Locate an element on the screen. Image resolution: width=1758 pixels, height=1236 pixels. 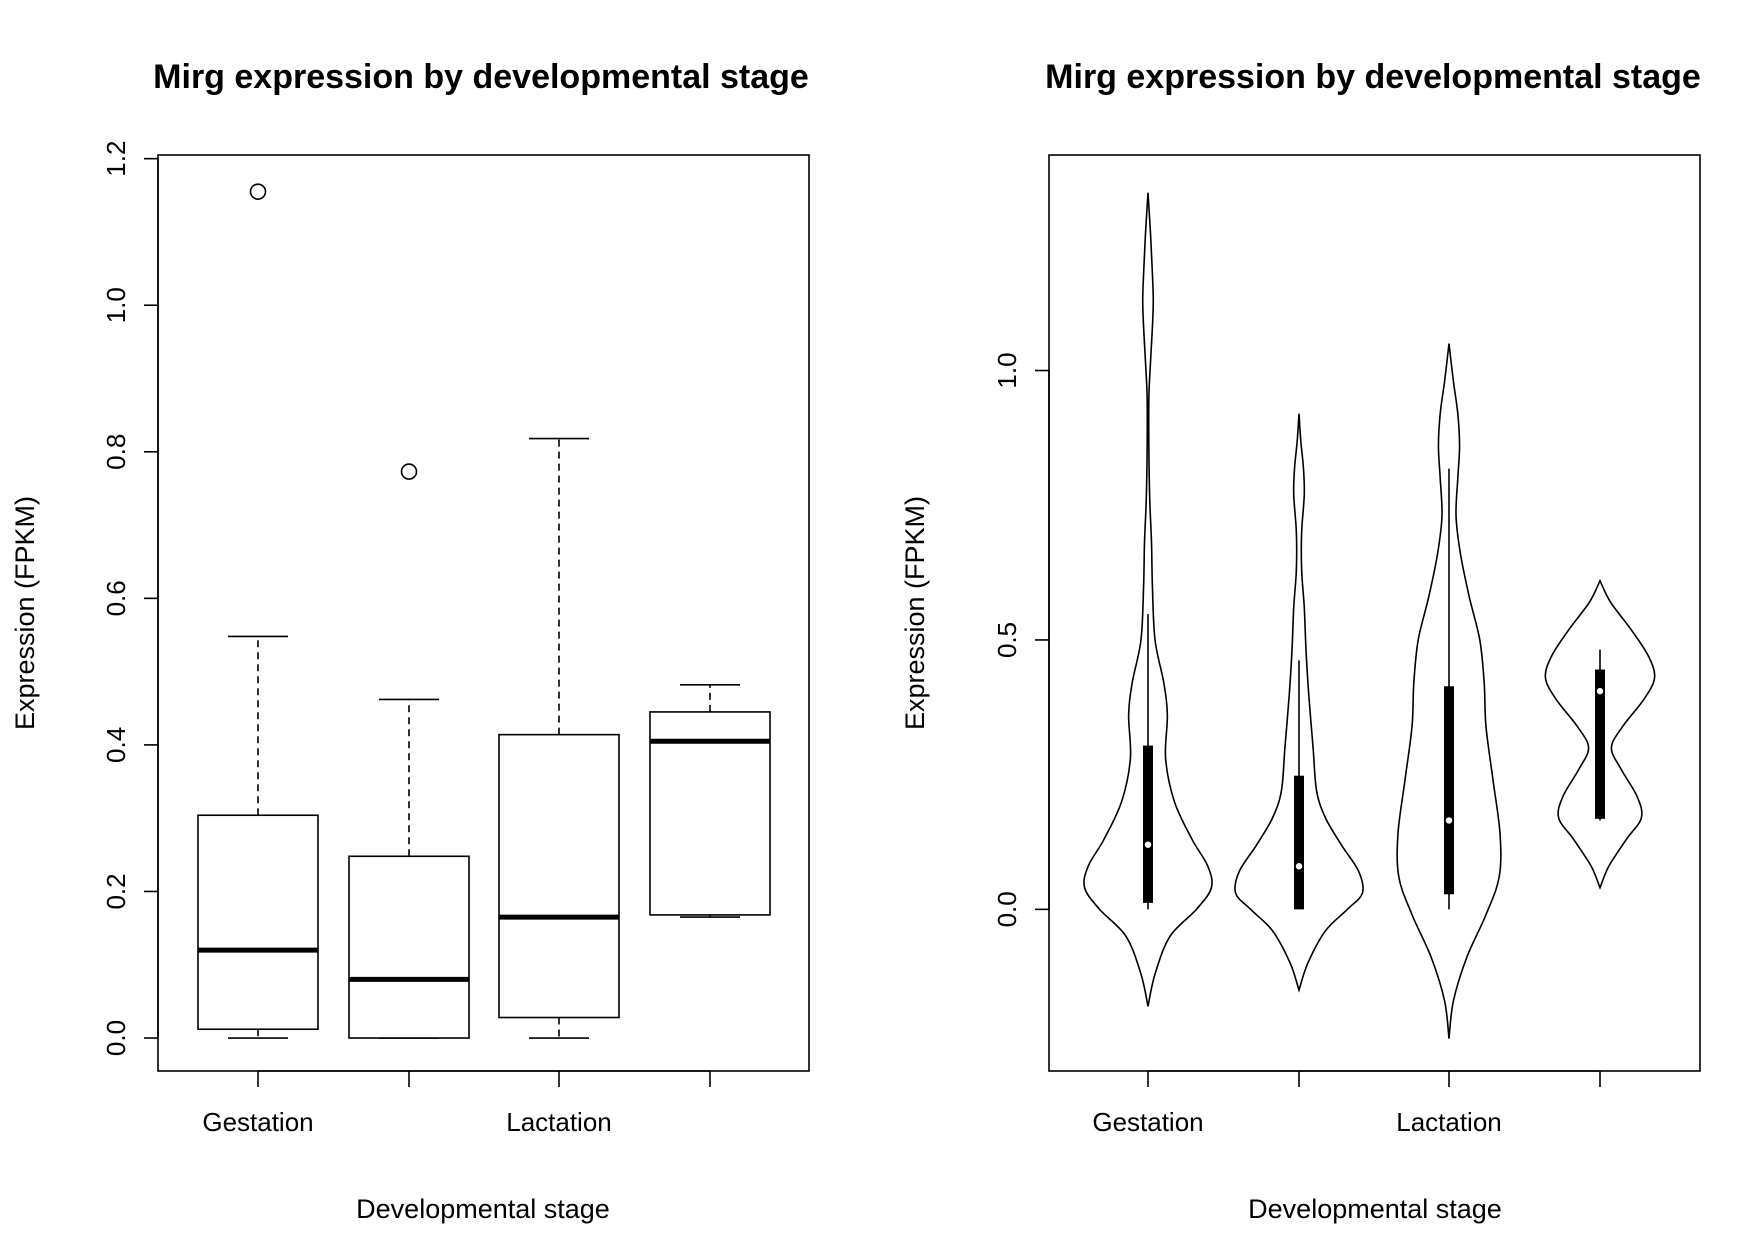
boxplot-title: Mirg expression by developmental stage is located at coordinates (481, 77).